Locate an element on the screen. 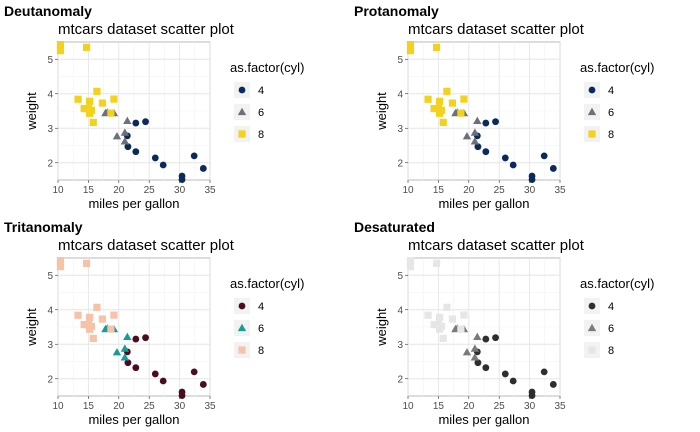  x-tick-label: 10 is located at coordinates (408, 190).